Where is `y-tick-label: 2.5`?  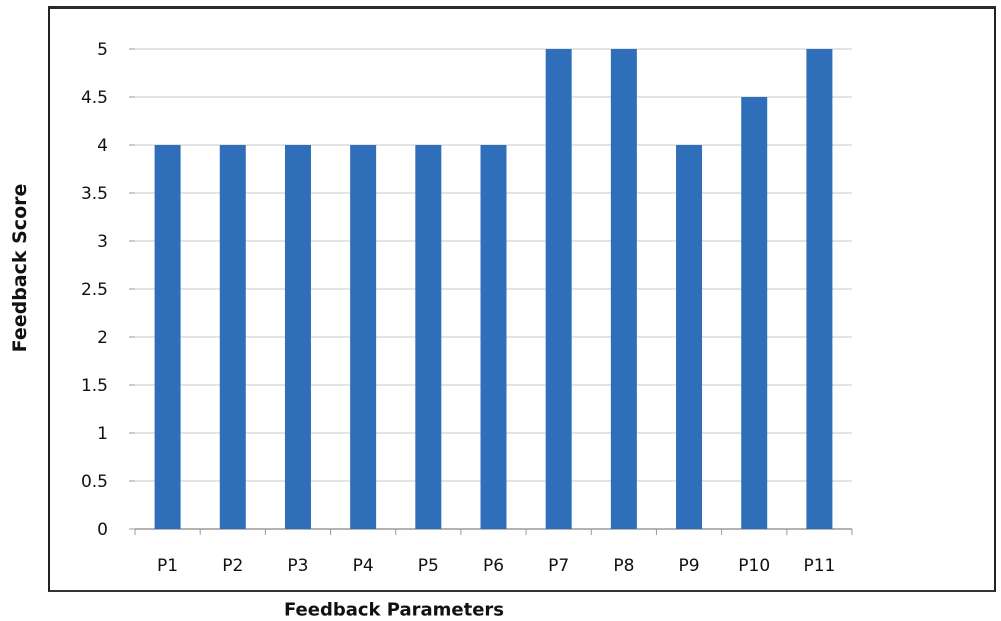 y-tick-label: 2.5 is located at coordinates (94, 290).